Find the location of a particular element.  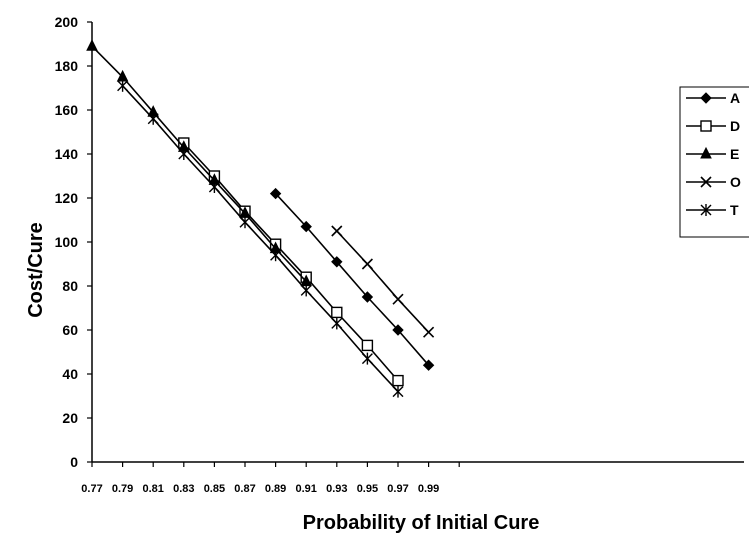

legend-label: T is located at coordinates (734, 210).